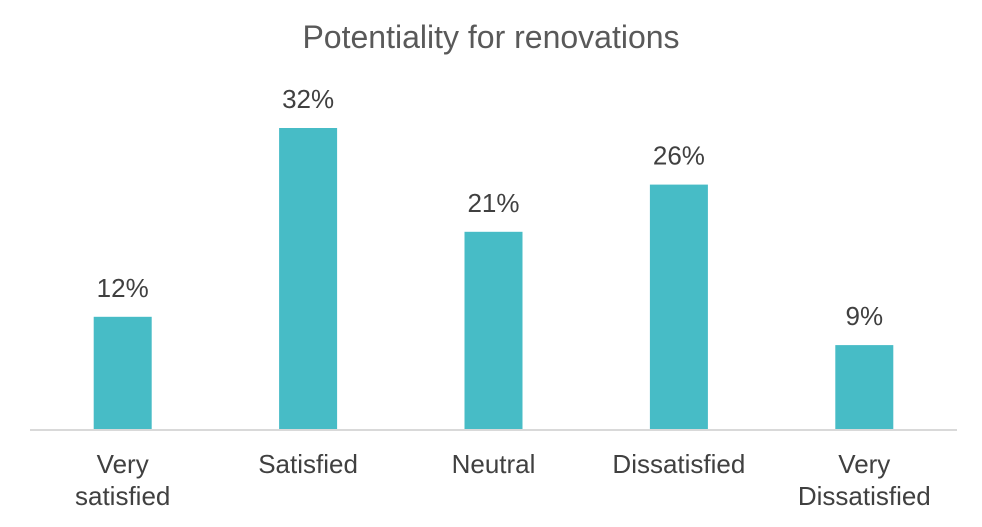 The image size is (982, 527). What do you see at coordinates (679, 156) in the screenshot?
I see `data-label: 26%` at bounding box center [679, 156].